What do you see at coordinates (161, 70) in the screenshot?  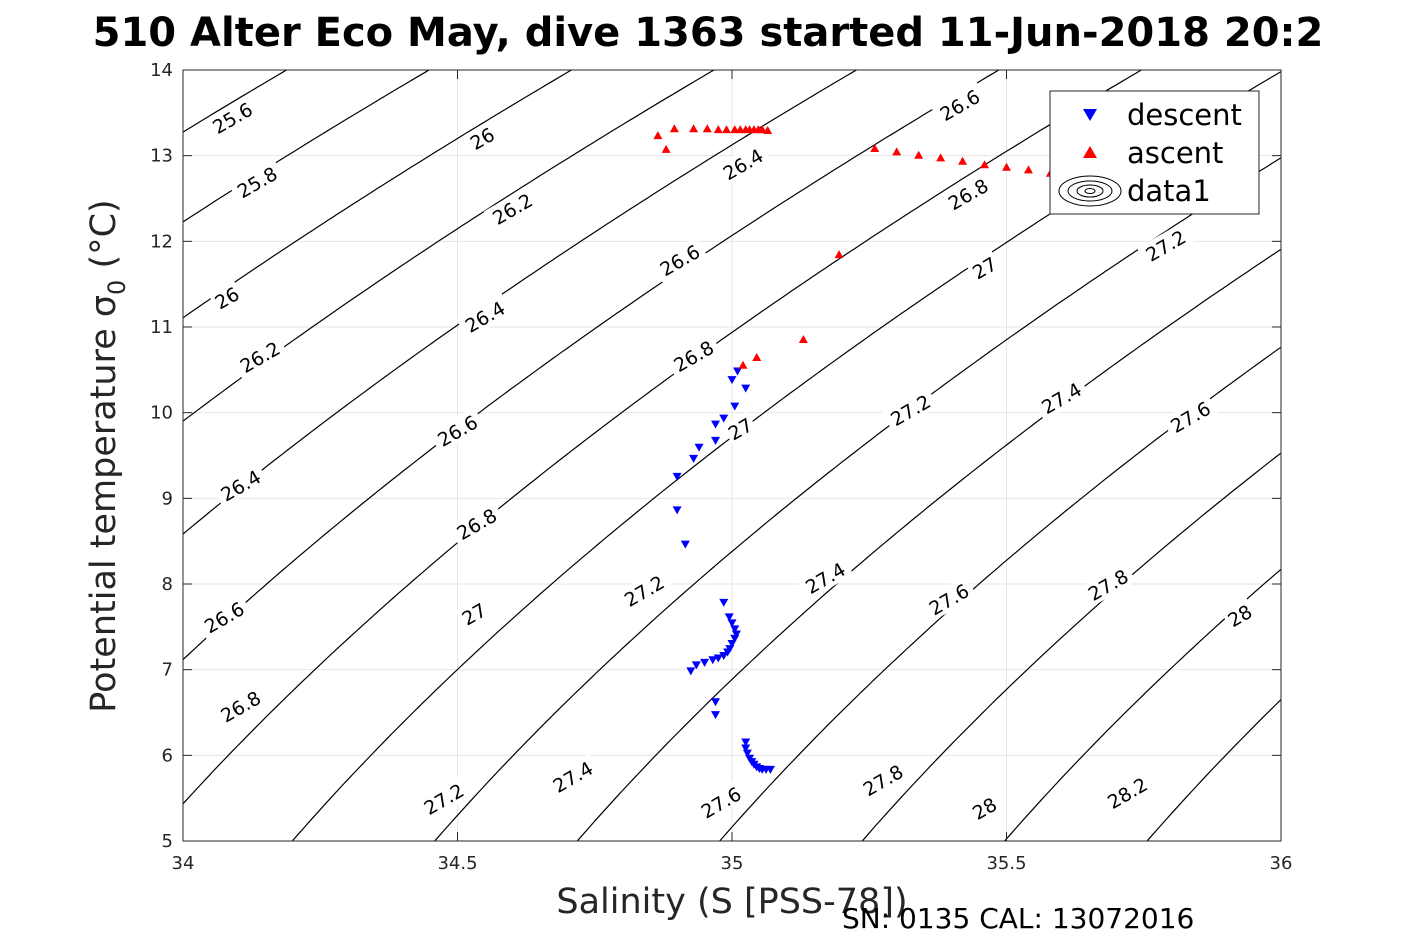 I see `y-tick-label: 14` at bounding box center [161, 70].